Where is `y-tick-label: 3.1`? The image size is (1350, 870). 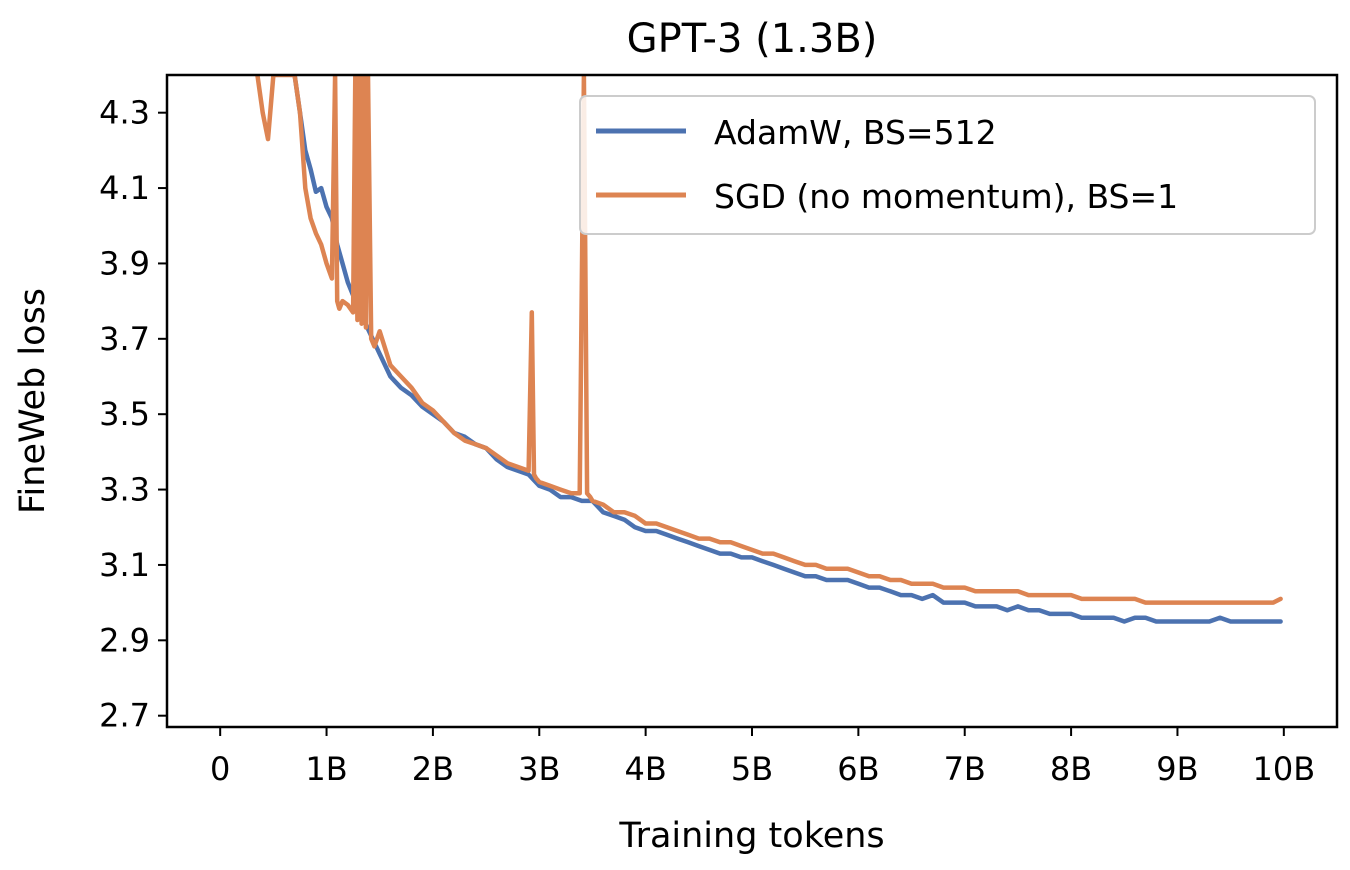 y-tick-label: 3.1 is located at coordinates (124, 565).